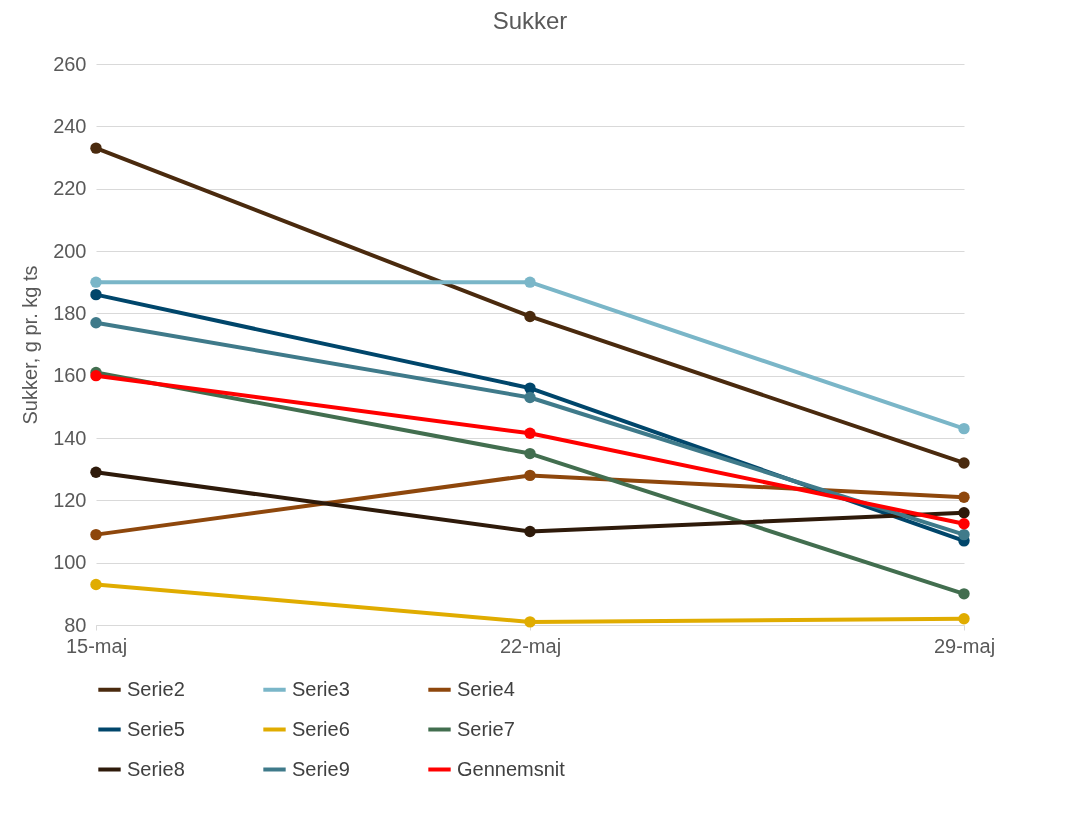 The image size is (1068, 836). I want to click on x-tick-label: 22-maj, so click(530, 645).